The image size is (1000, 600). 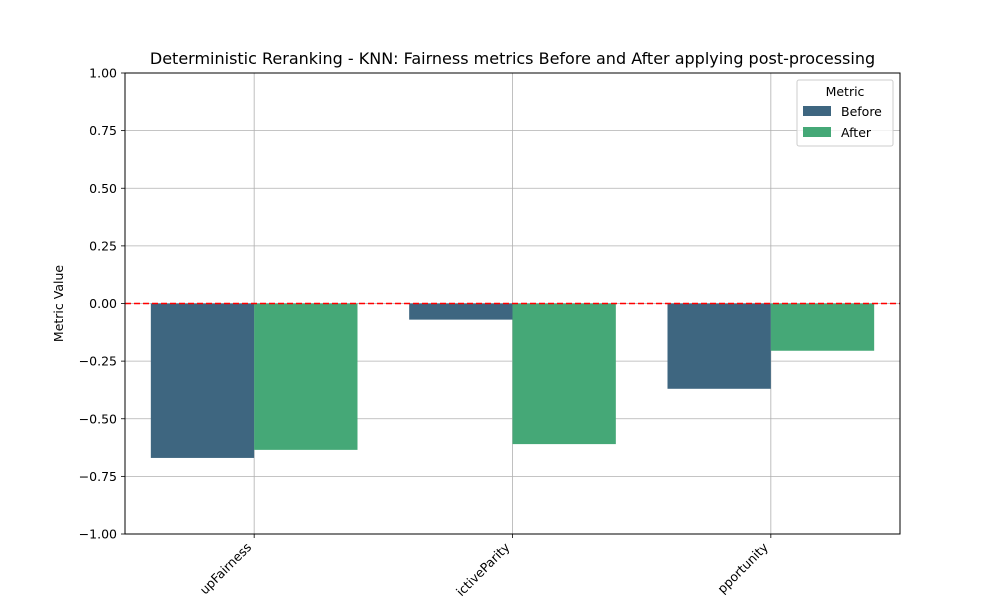 I want to click on y-tick-label: 0.50, so click(x=103, y=188).